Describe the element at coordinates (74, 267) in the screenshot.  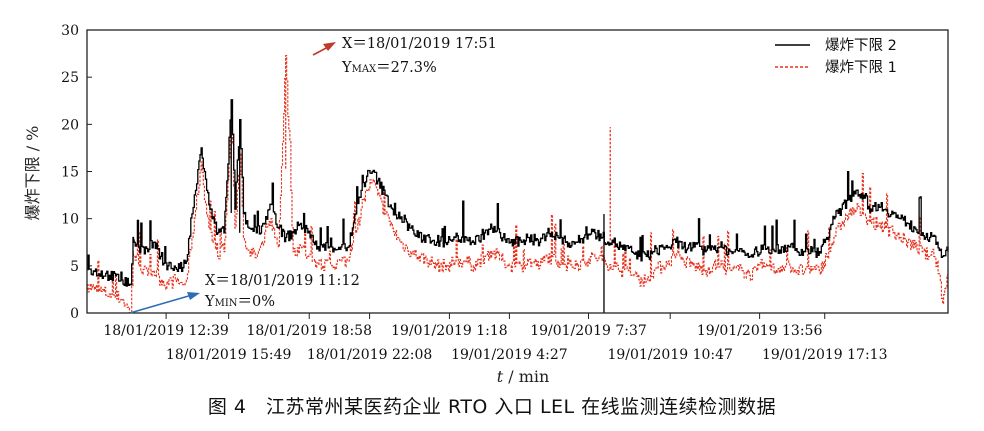
I see `y-tick-label: 5` at that location.